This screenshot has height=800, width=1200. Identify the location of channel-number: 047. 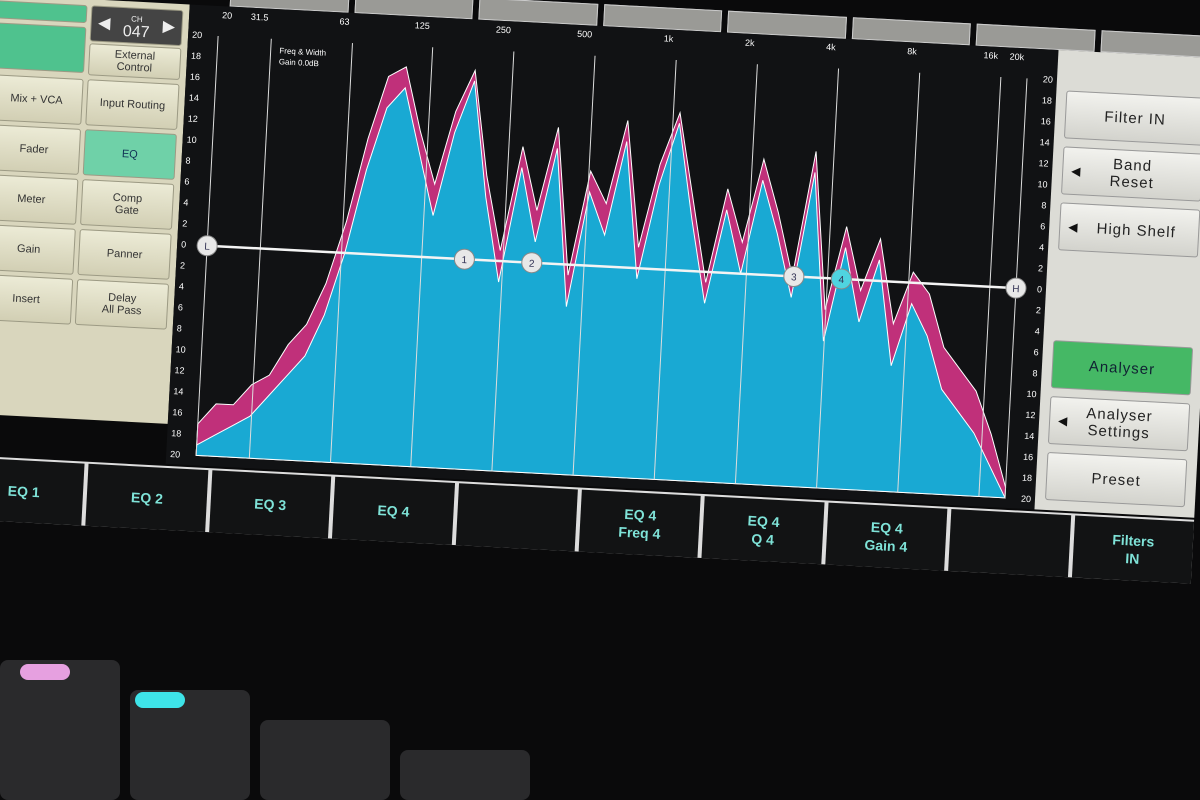
(136, 32).